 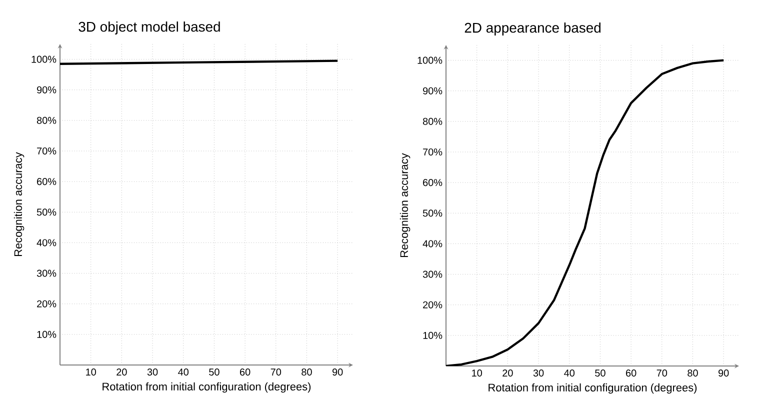 I want to click on chart-title: 2D appearance based, so click(x=532, y=29).